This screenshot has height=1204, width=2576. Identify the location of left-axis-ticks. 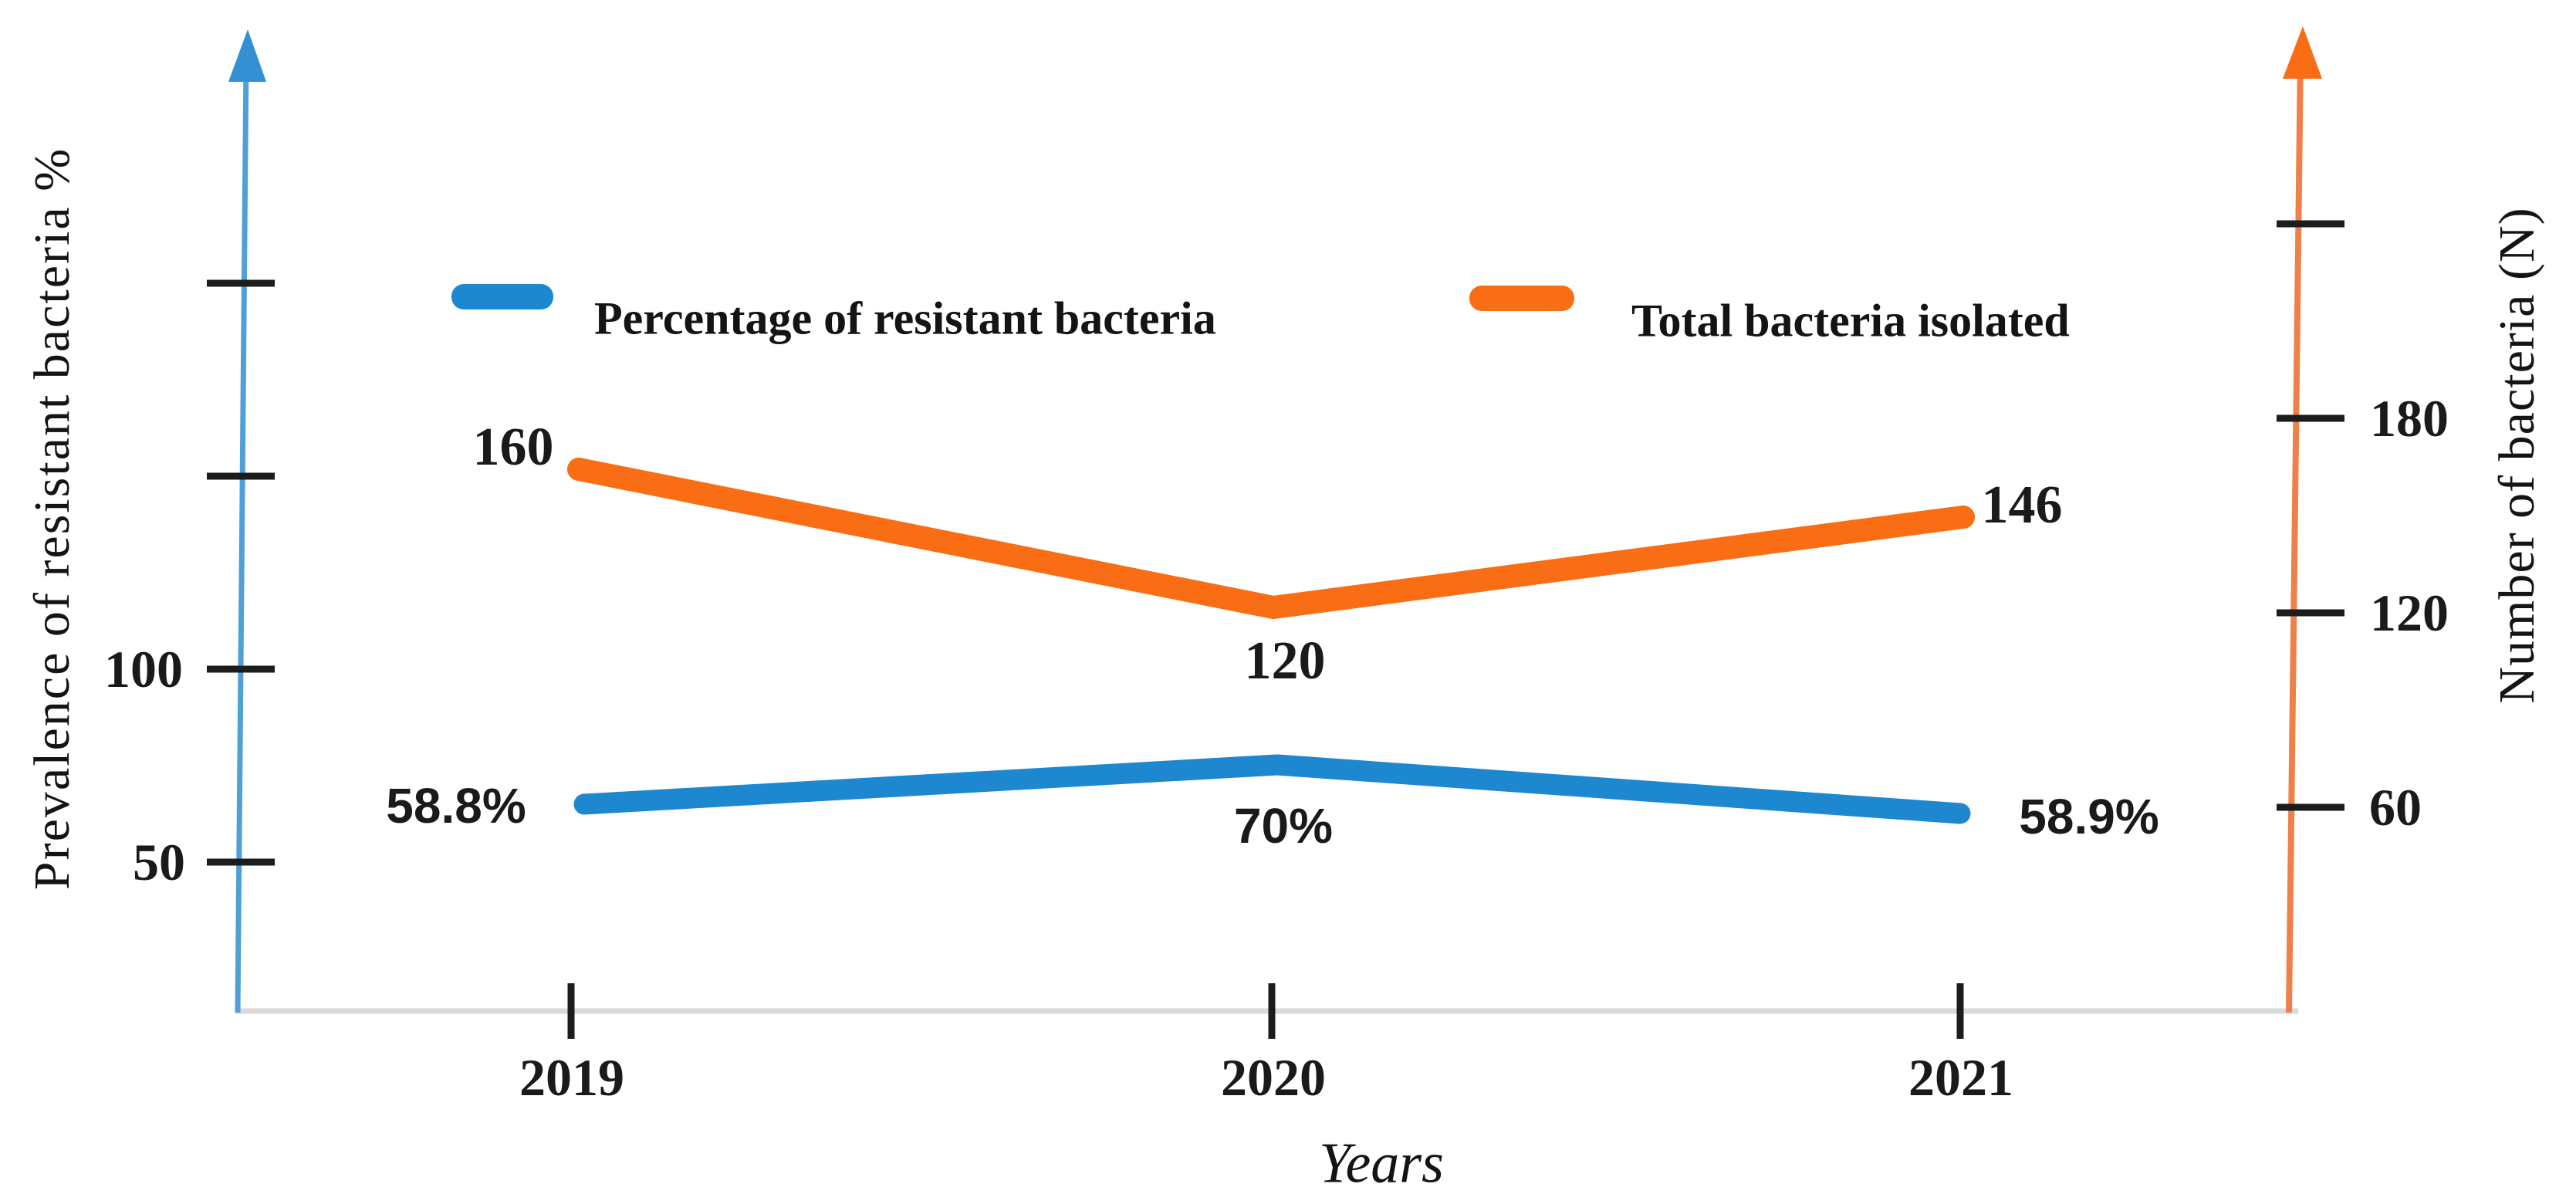
(241, 573).